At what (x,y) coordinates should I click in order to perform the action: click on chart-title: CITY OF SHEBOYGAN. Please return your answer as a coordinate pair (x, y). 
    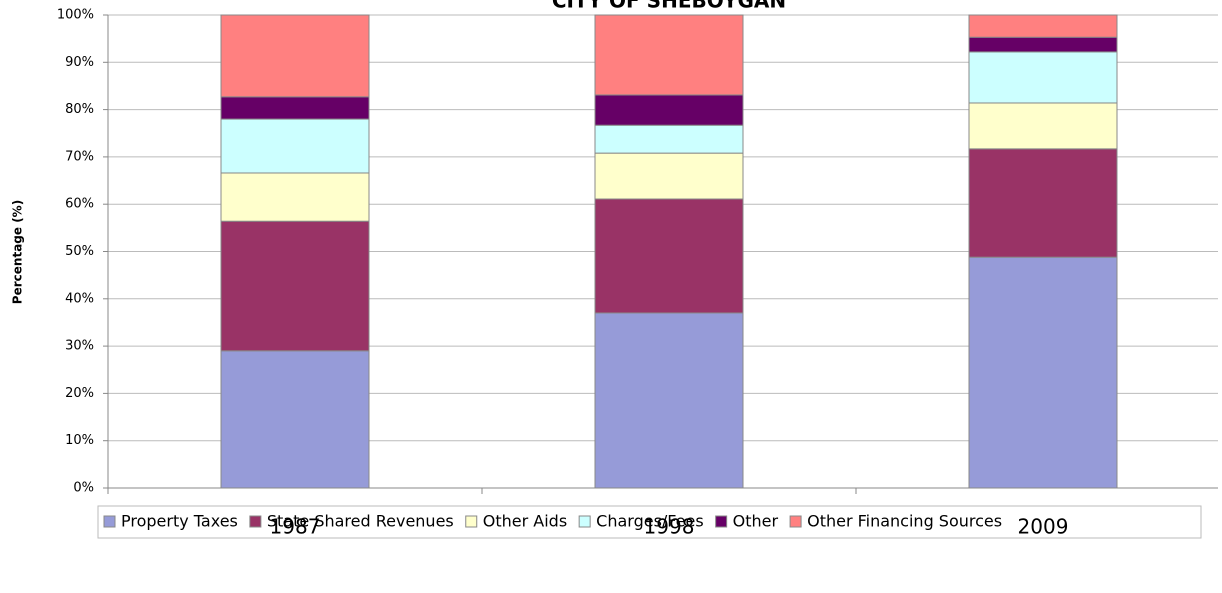
    Looking at the image, I should click on (669, 6).